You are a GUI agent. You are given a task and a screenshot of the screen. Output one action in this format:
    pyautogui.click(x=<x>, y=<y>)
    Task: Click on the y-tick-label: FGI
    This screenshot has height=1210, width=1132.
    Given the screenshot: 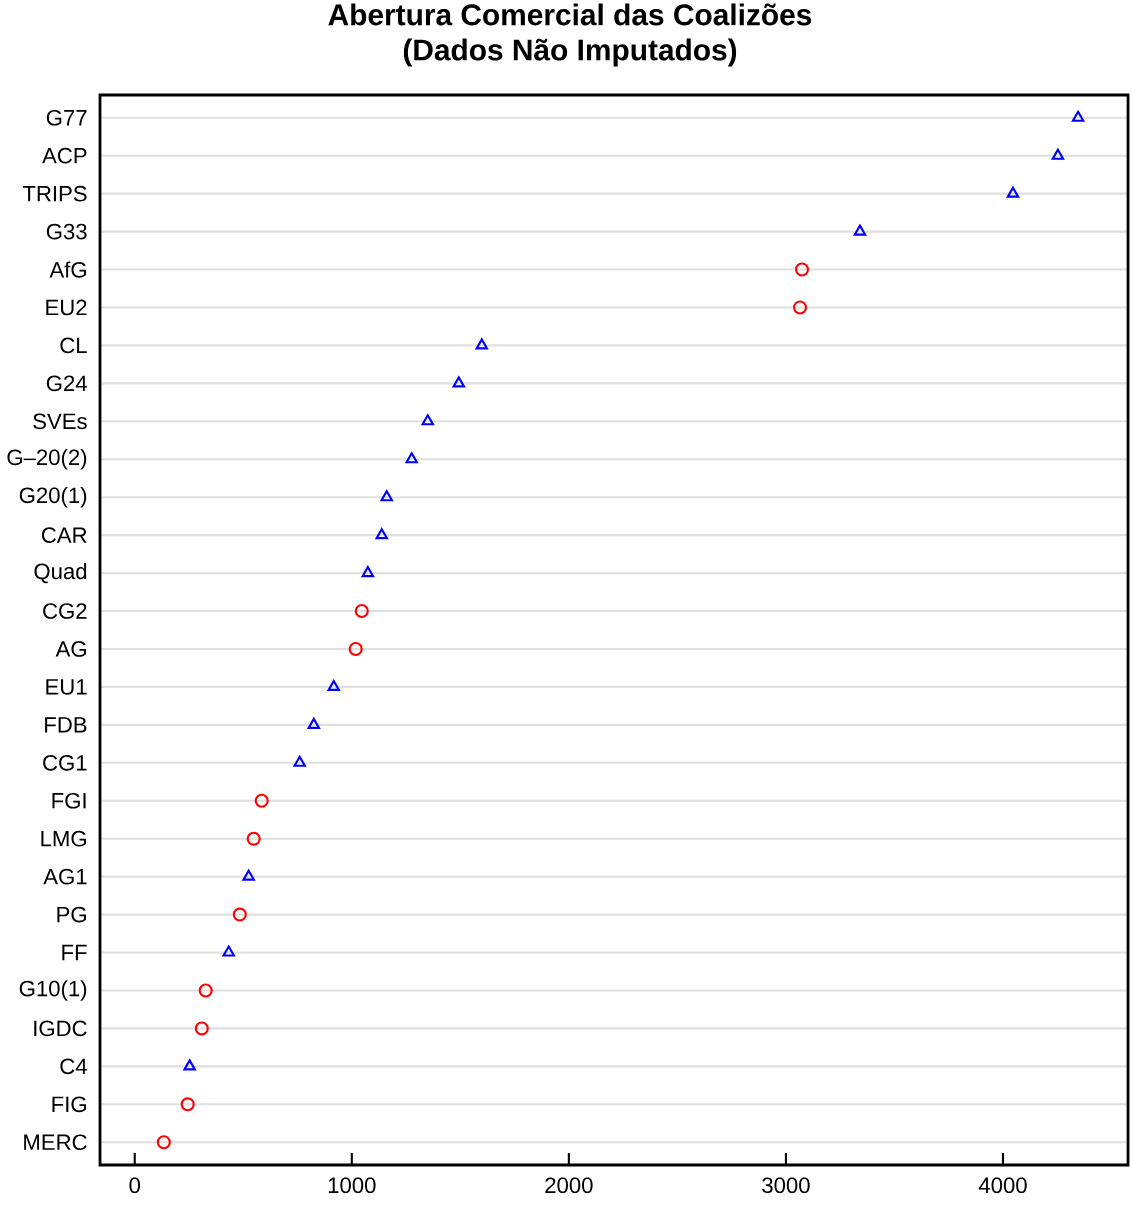 What is the action you would take?
    pyautogui.click(x=69, y=800)
    